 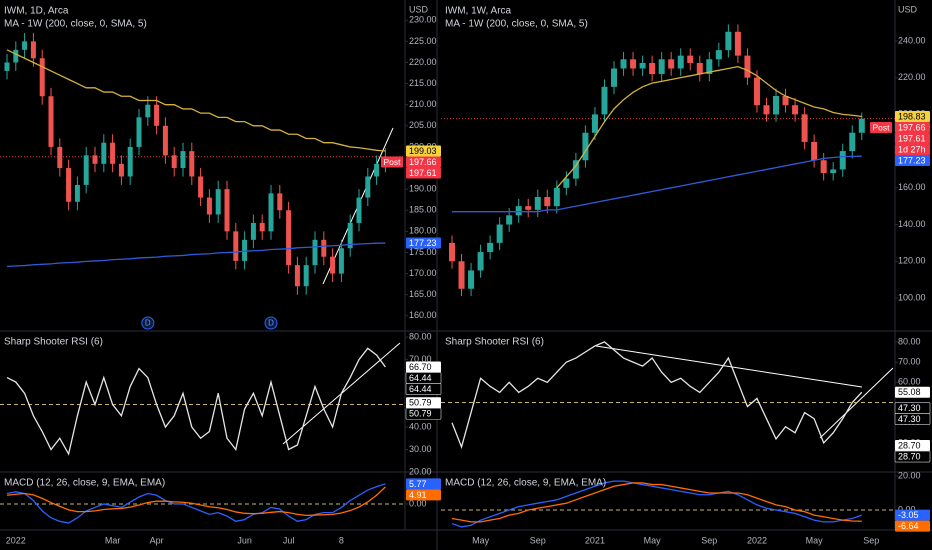 What do you see at coordinates (36, 11) in the screenshot?
I see `pane-title: IWM, 1D, Arca` at bounding box center [36, 11].